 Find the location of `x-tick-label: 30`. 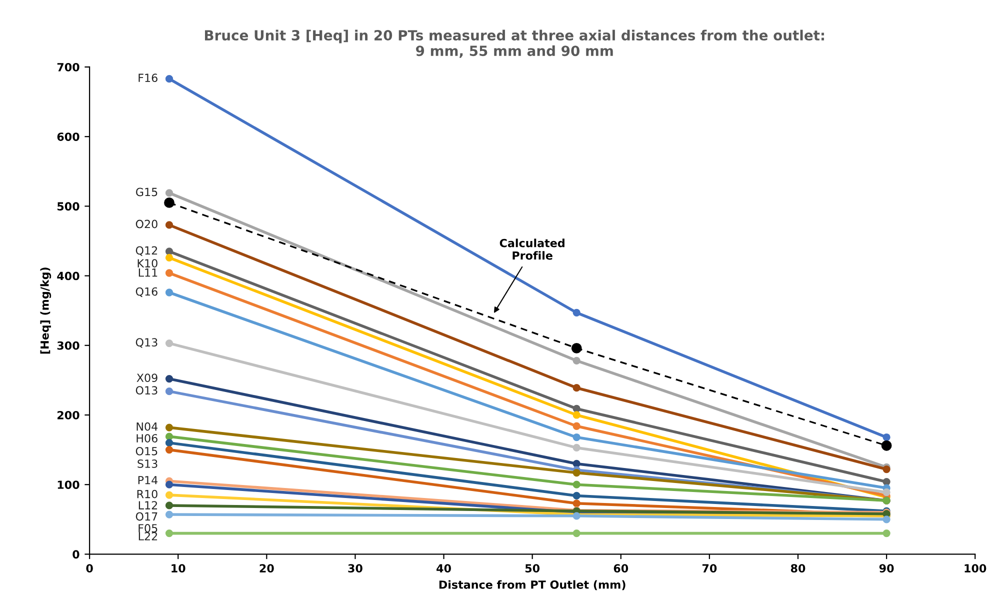

x-tick-label: 30 is located at coordinates (355, 568).